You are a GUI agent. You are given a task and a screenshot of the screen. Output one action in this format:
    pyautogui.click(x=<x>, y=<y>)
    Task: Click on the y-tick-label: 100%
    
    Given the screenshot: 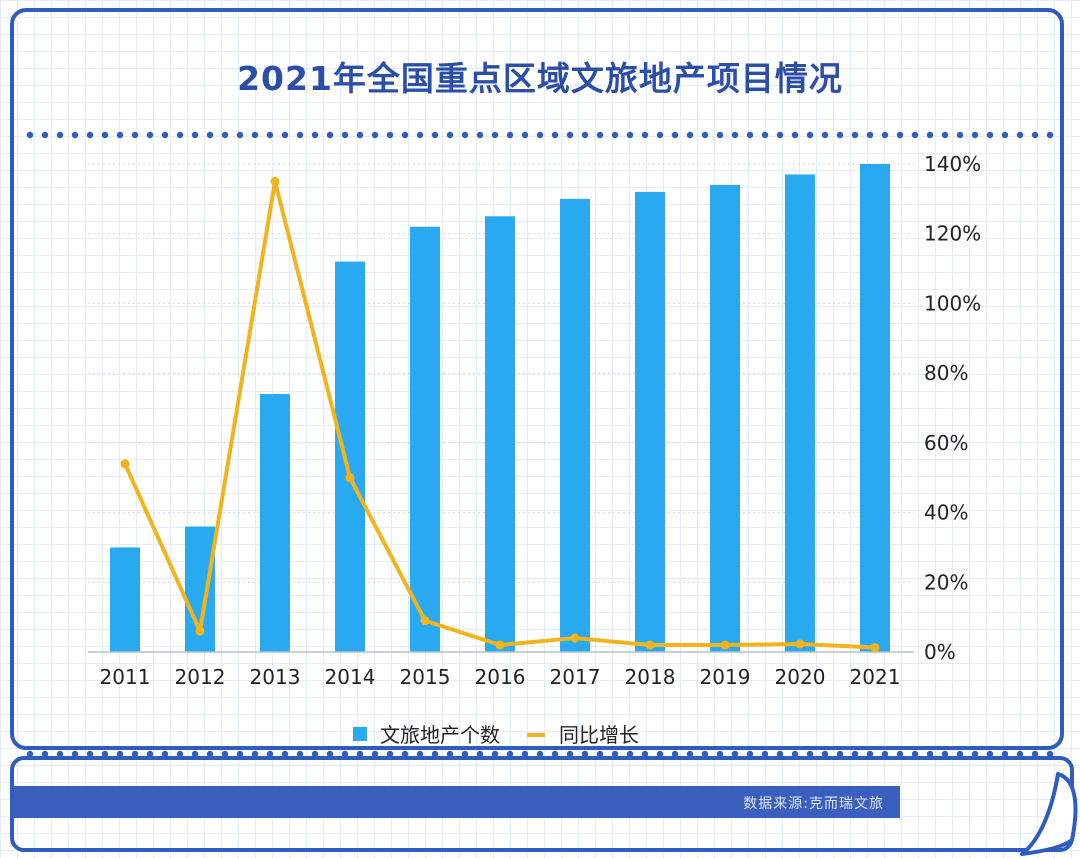 What is the action you would take?
    pyautogui.click(x=952, y=303)
    